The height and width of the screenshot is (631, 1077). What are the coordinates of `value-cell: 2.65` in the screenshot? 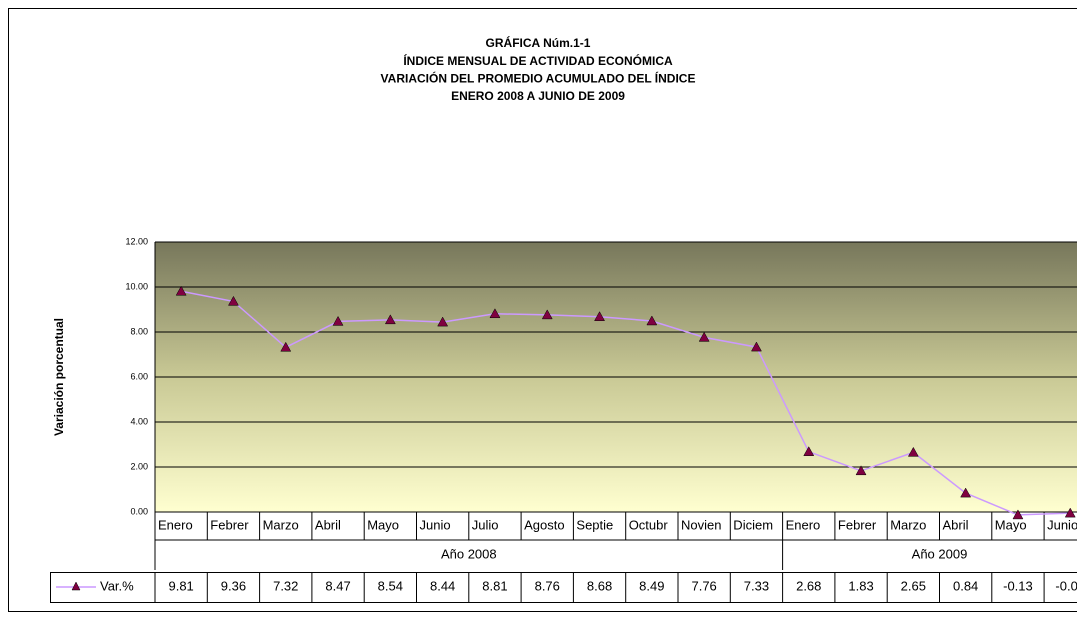 It's located at (913, 585).